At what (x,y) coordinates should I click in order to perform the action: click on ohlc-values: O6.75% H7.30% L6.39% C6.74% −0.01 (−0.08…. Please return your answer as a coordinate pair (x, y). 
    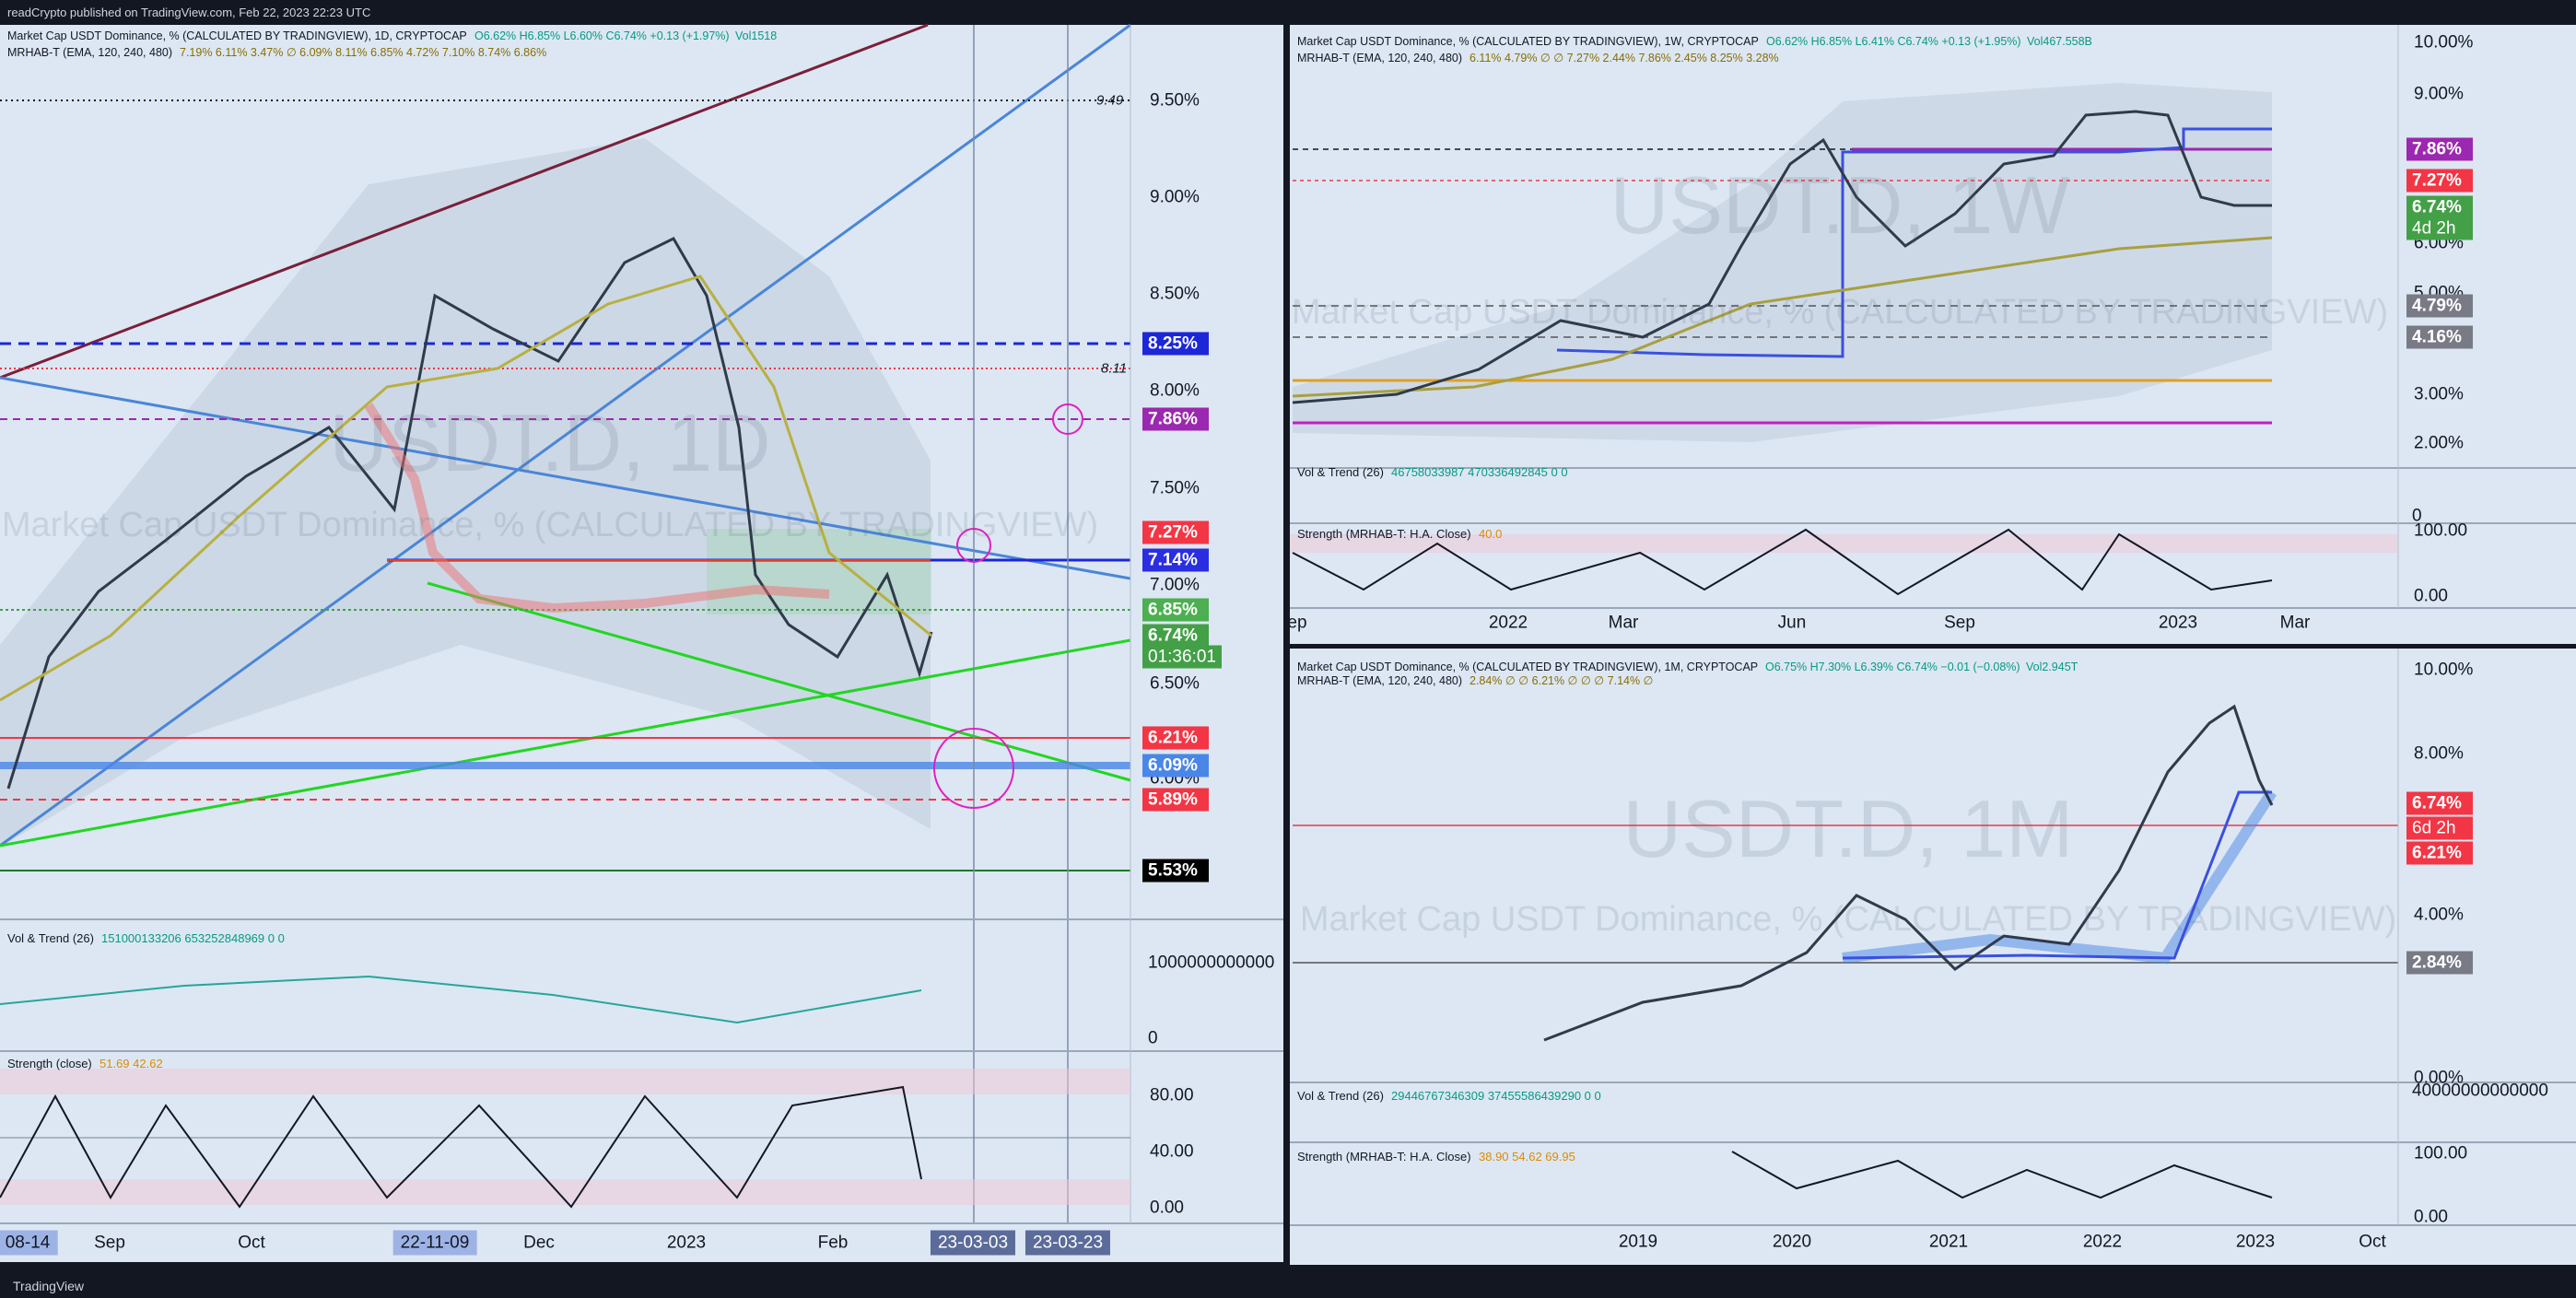
    Looking at the image, I should click on (1892, 667).